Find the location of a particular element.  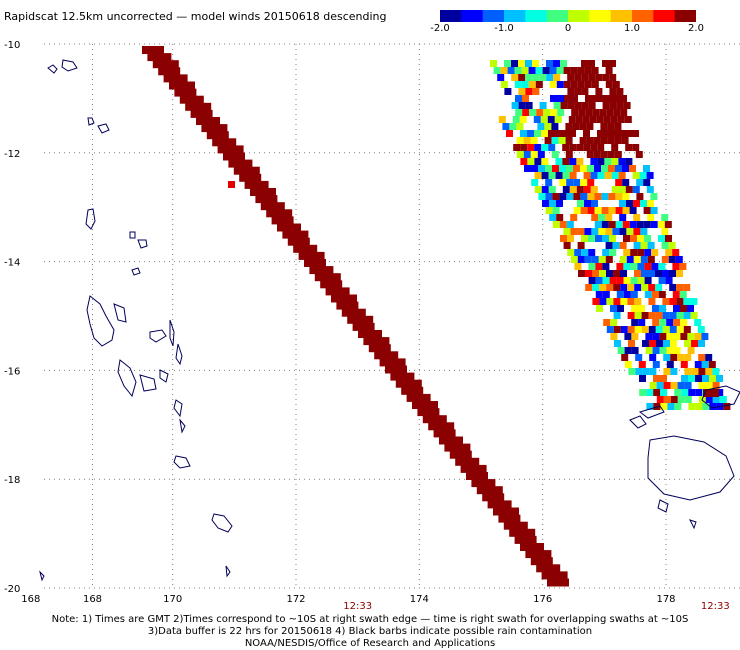

time-label: 12:33 is located at coordinates (357, 605).